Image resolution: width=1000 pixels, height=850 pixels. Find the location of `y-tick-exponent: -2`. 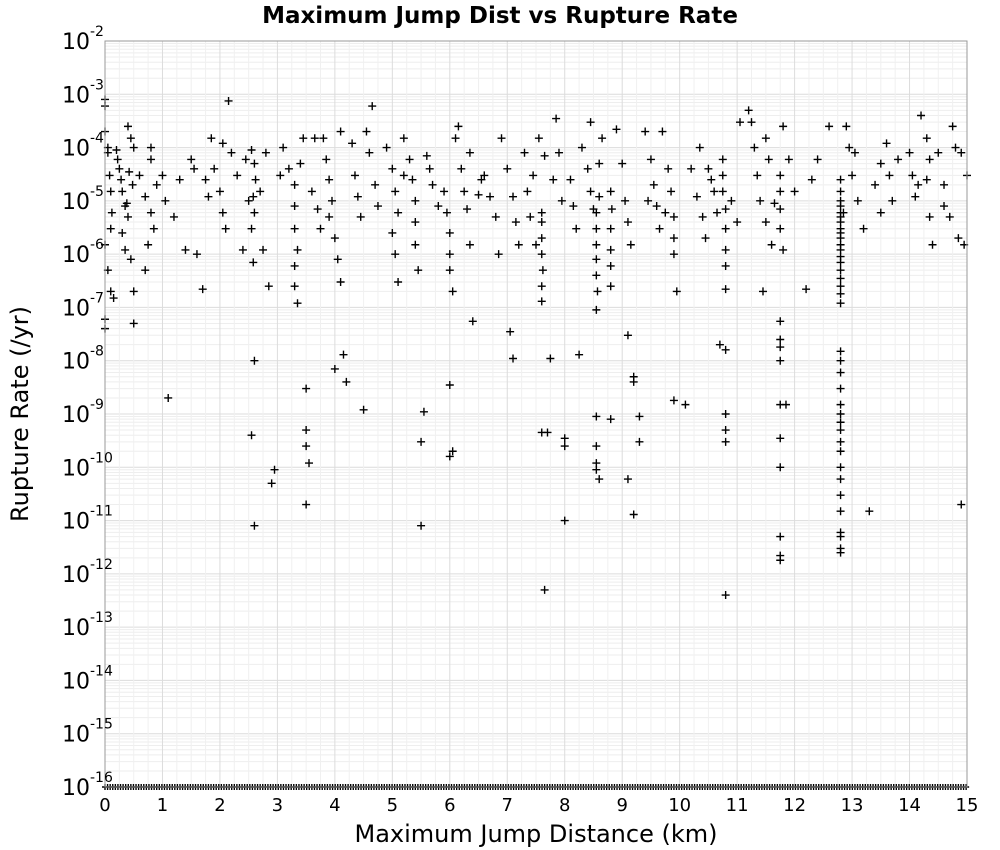

y-tick-exponent: -2 is located at coordinates (97, 32).